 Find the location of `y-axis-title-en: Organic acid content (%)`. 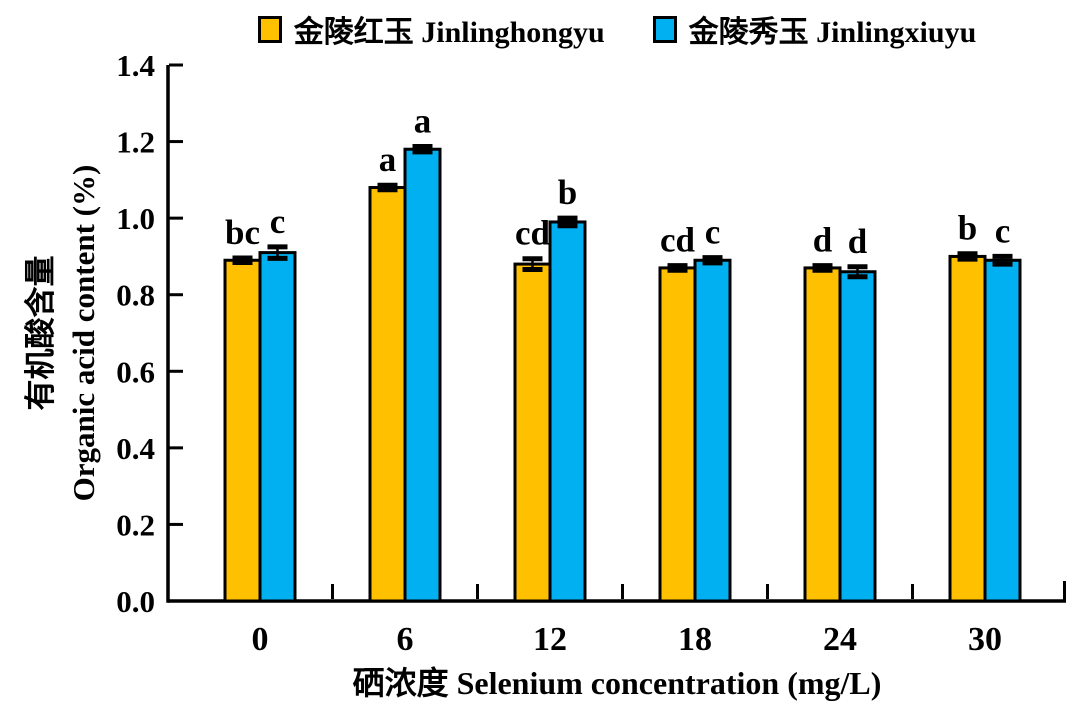

y-axis-title-en: Organic acid content (%) is located at coordinates (83, 333).